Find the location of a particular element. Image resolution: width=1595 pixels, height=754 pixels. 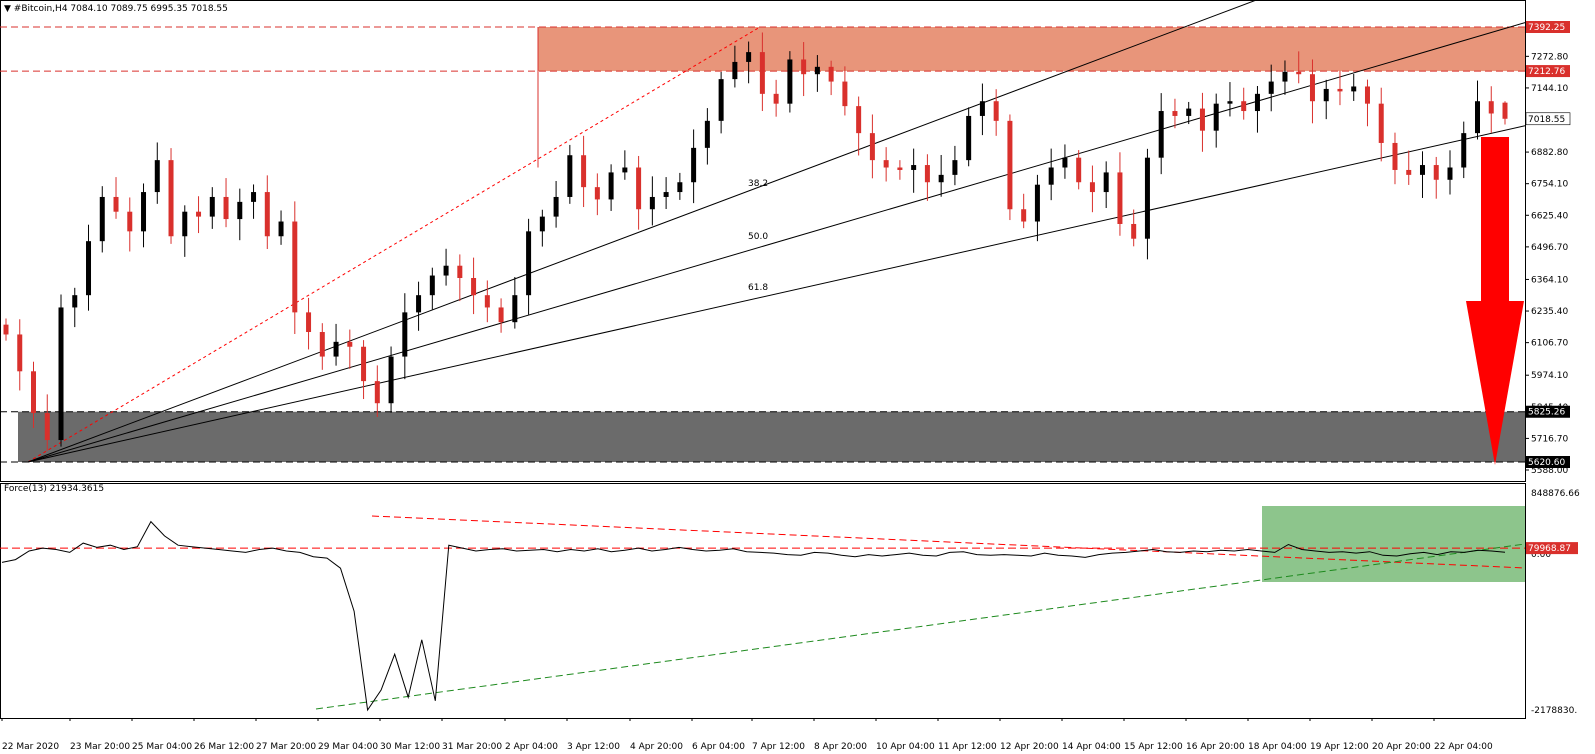

red-down-arrow is located at coordinates (1495, 301).